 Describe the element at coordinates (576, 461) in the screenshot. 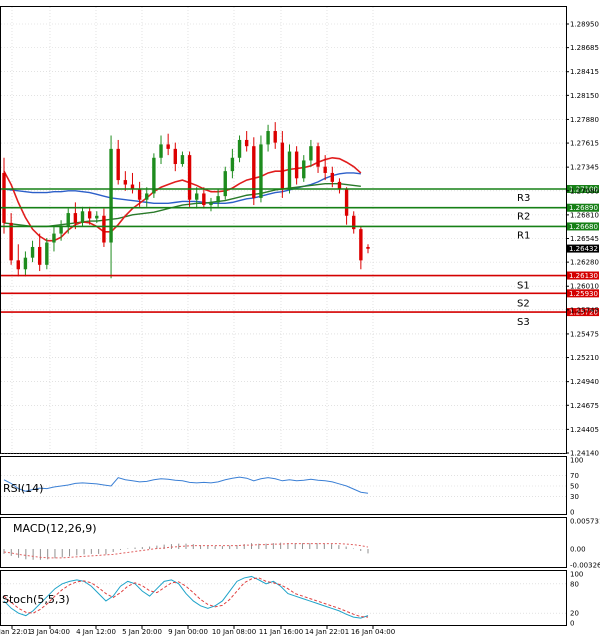

I see `rsi-tick-label: 100` at that location.